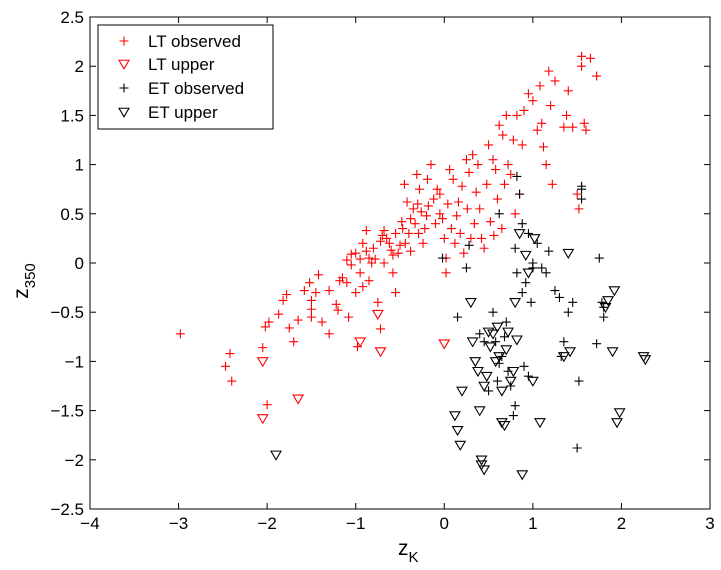 The width and height of the screenshot is (721, 570). I want to click on legend-marker-et-upper, so click(124, 112).